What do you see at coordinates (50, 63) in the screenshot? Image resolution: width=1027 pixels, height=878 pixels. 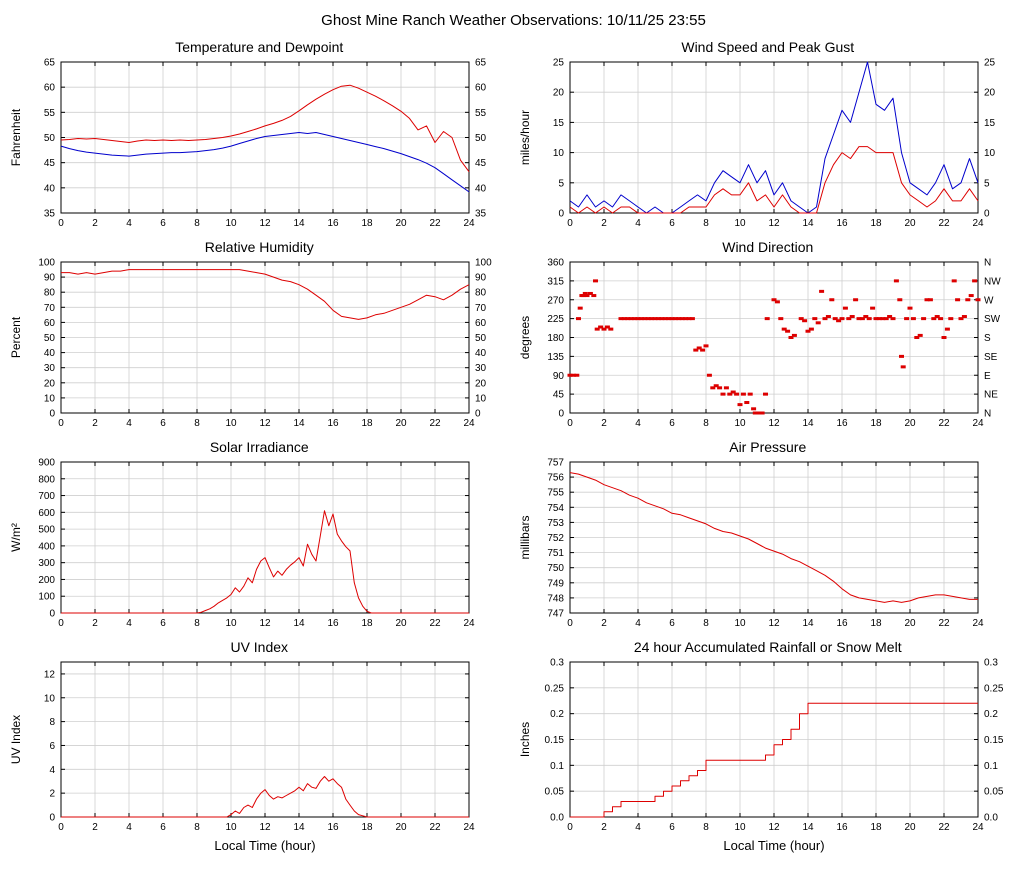 I see `svg-text: 65` at bounding box center [50, 63].